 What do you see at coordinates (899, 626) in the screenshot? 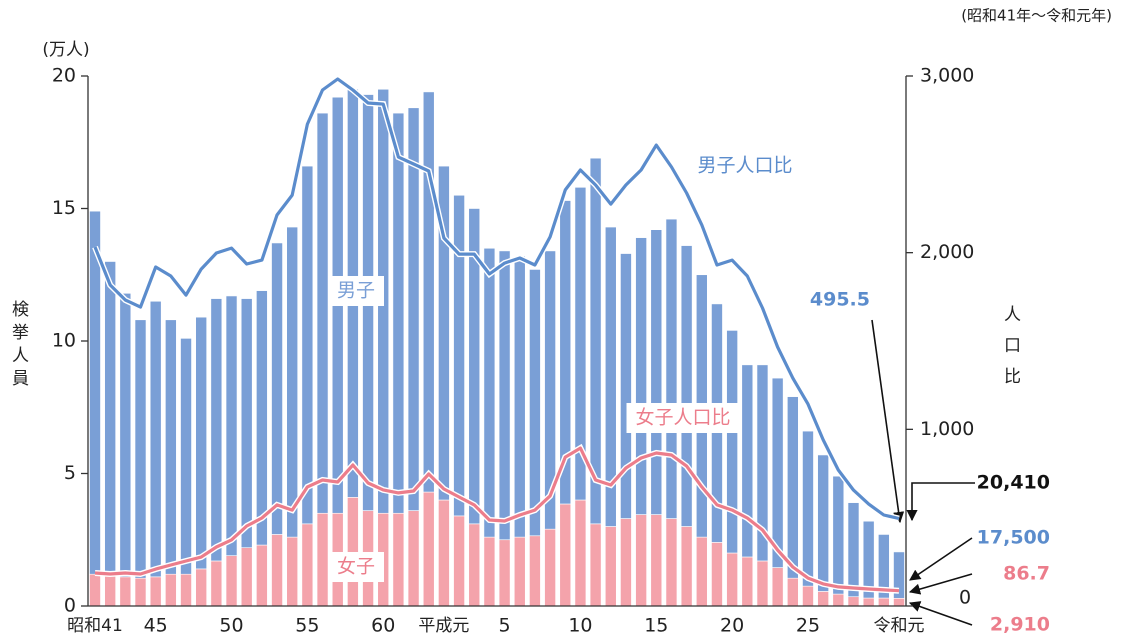
I see `x-tick-label: 令和元` at bounding box center [899, 626].